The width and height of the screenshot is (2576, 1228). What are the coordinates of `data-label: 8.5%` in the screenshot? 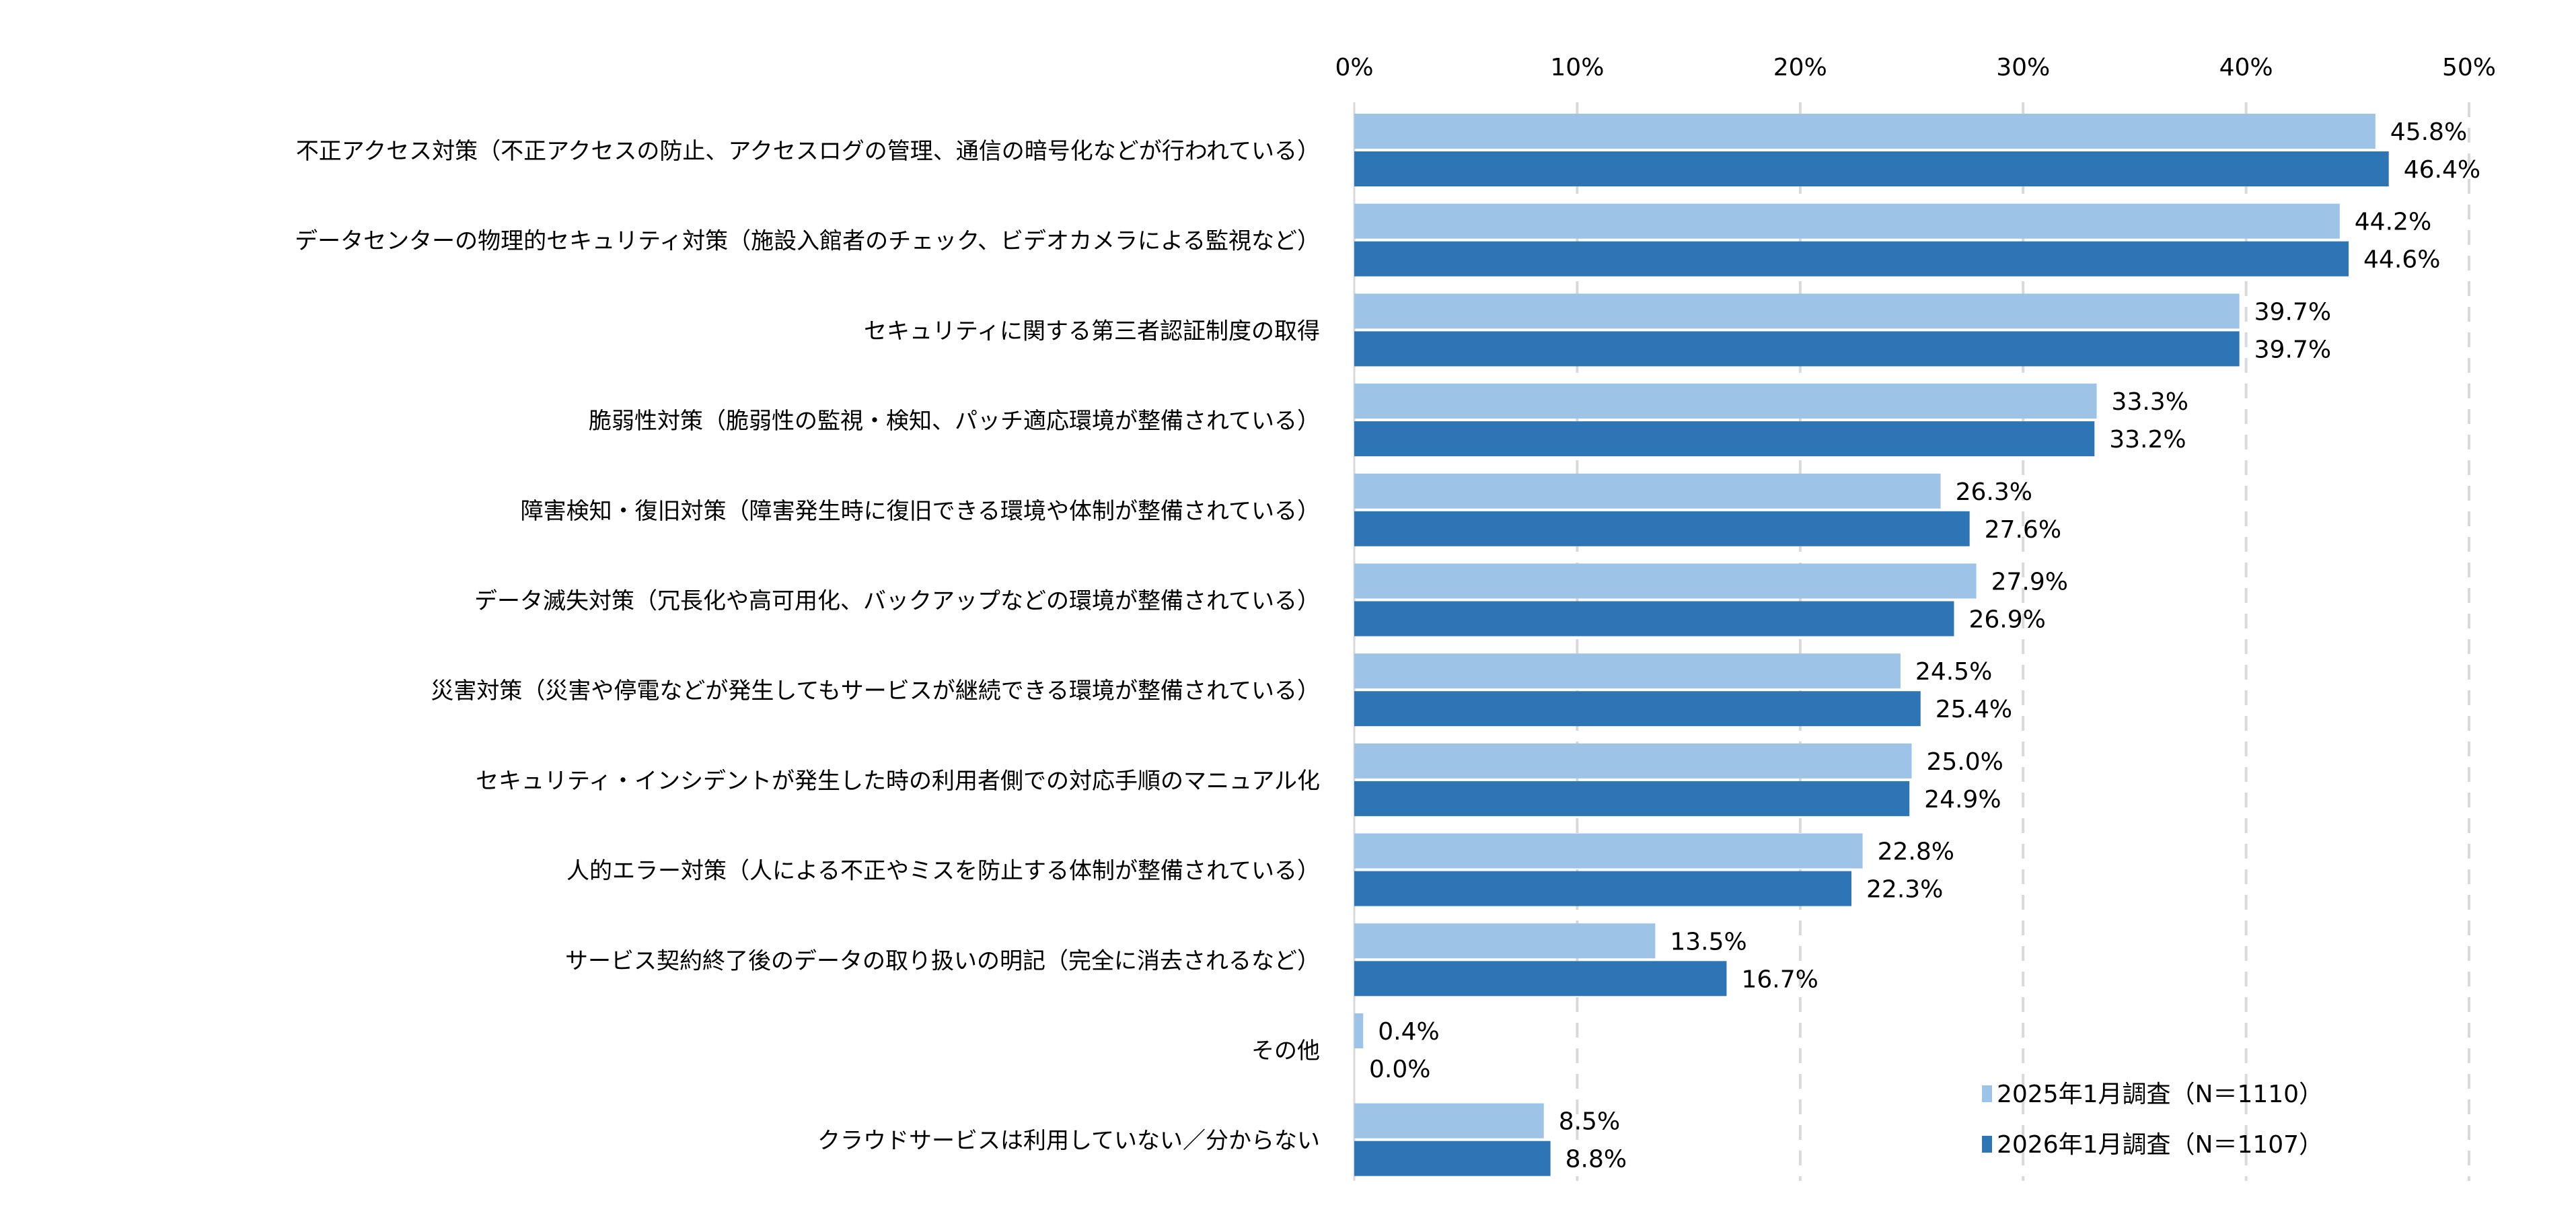 It's located at (1589, 1122).